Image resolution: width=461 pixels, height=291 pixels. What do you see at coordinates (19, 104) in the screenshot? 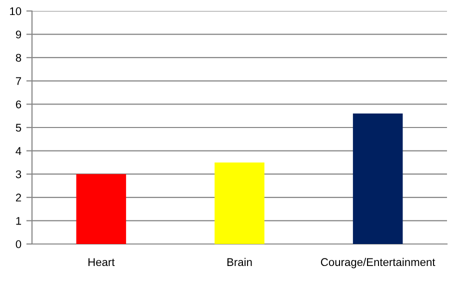
I see `y-tick-label: 6` at bounding box center [19, 104].